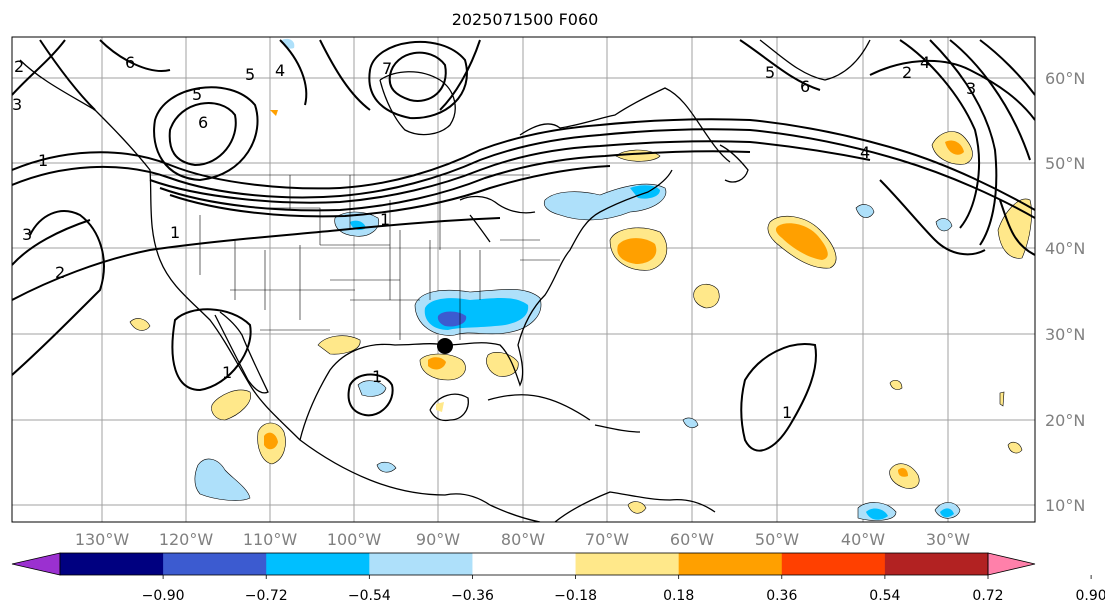 The height and width of the screenshot is (615, 1105). What do you see at coordinates (445, 346) in the screenshot?
I see `storm-center-marker` at bounding box center [445, 346].